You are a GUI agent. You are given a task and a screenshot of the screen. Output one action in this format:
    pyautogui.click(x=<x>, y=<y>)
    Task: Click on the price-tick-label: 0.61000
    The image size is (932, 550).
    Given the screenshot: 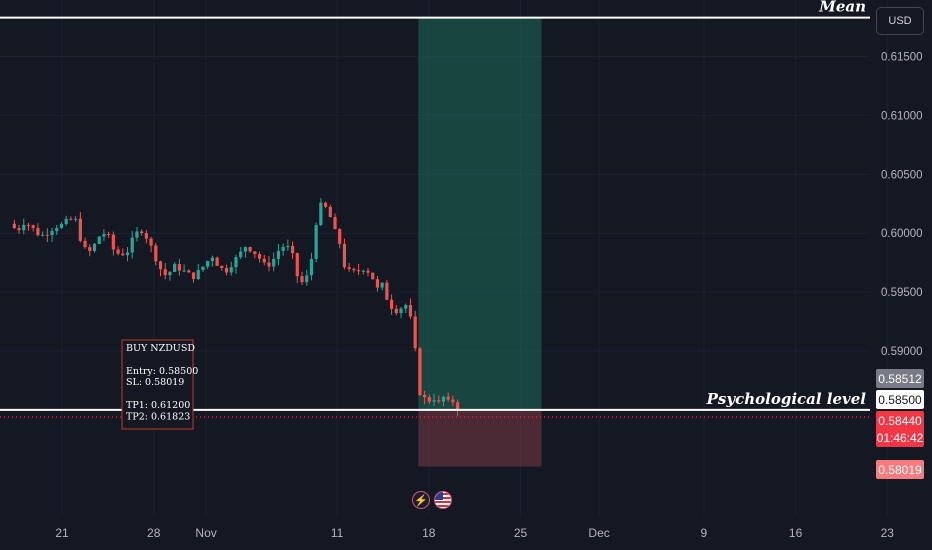 What is the action you would take?
    pyautogui.click(x=902, y=116)
    